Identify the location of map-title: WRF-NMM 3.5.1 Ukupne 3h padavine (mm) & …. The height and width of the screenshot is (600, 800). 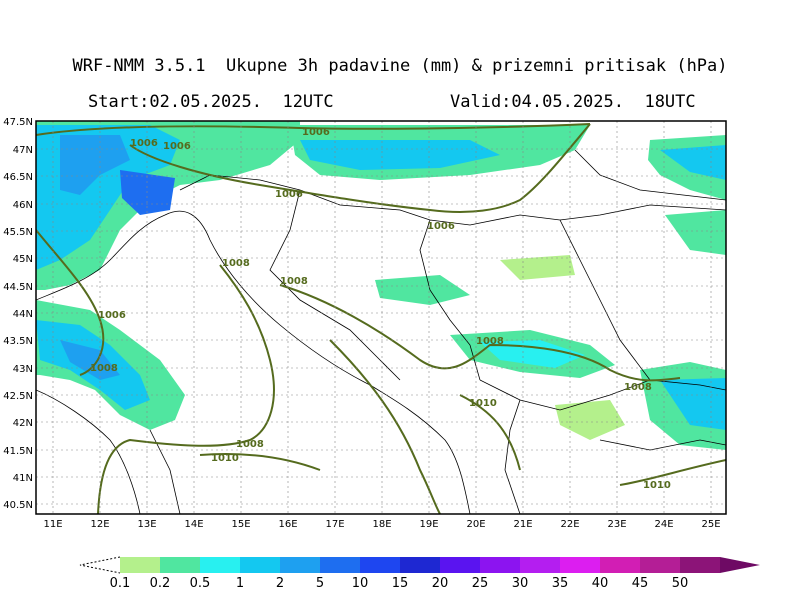
(400, 66).